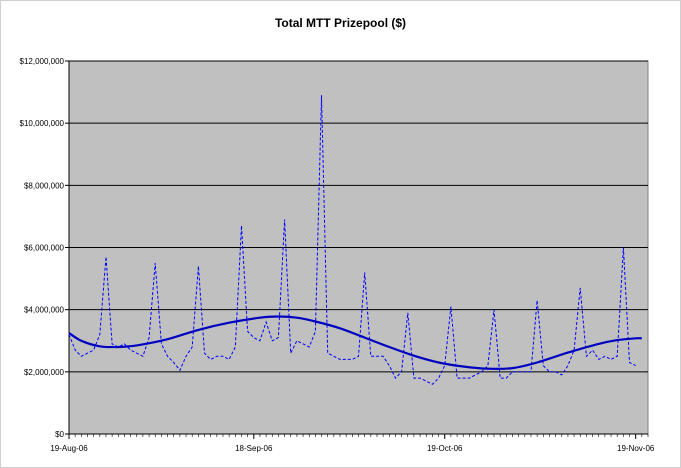 The image size is (681, 468). I want to click on y-tick-label: $10,000,000, so click(42, 123).